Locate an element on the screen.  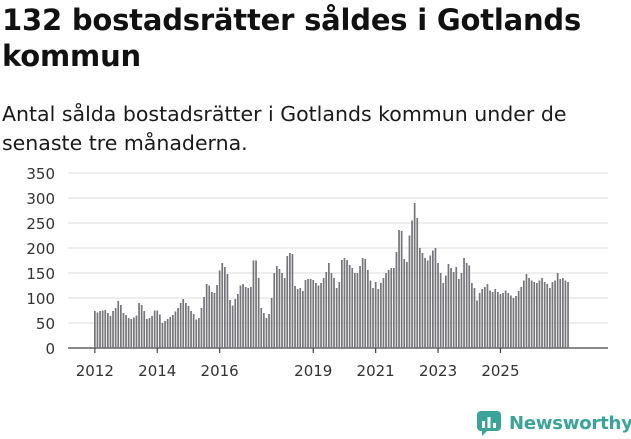
y-tick-label: 250 is located at coordinates (40, 224).